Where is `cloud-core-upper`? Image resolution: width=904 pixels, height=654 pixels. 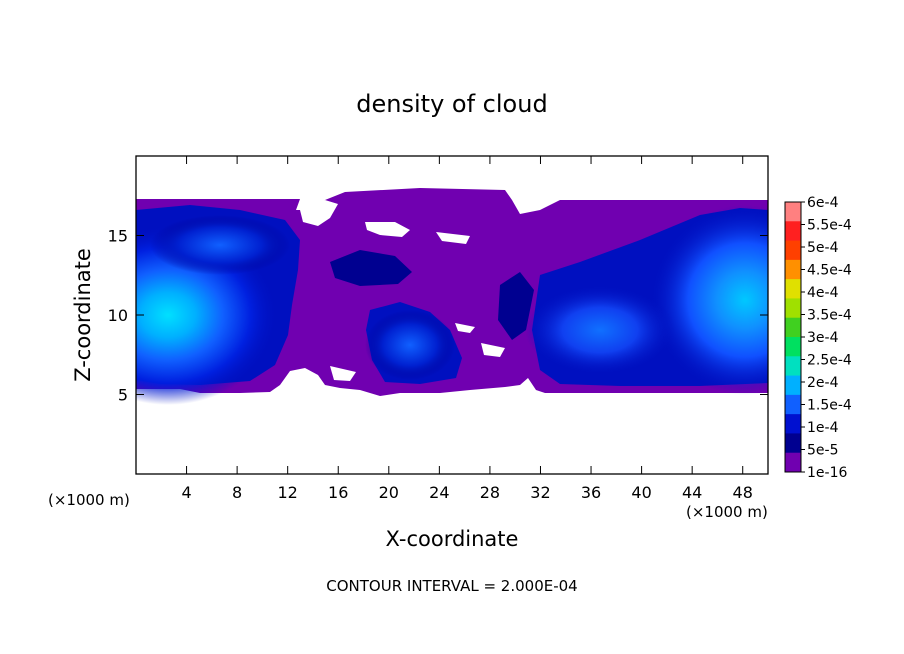 cloud-core-upper is located at coordinates (371, 268).